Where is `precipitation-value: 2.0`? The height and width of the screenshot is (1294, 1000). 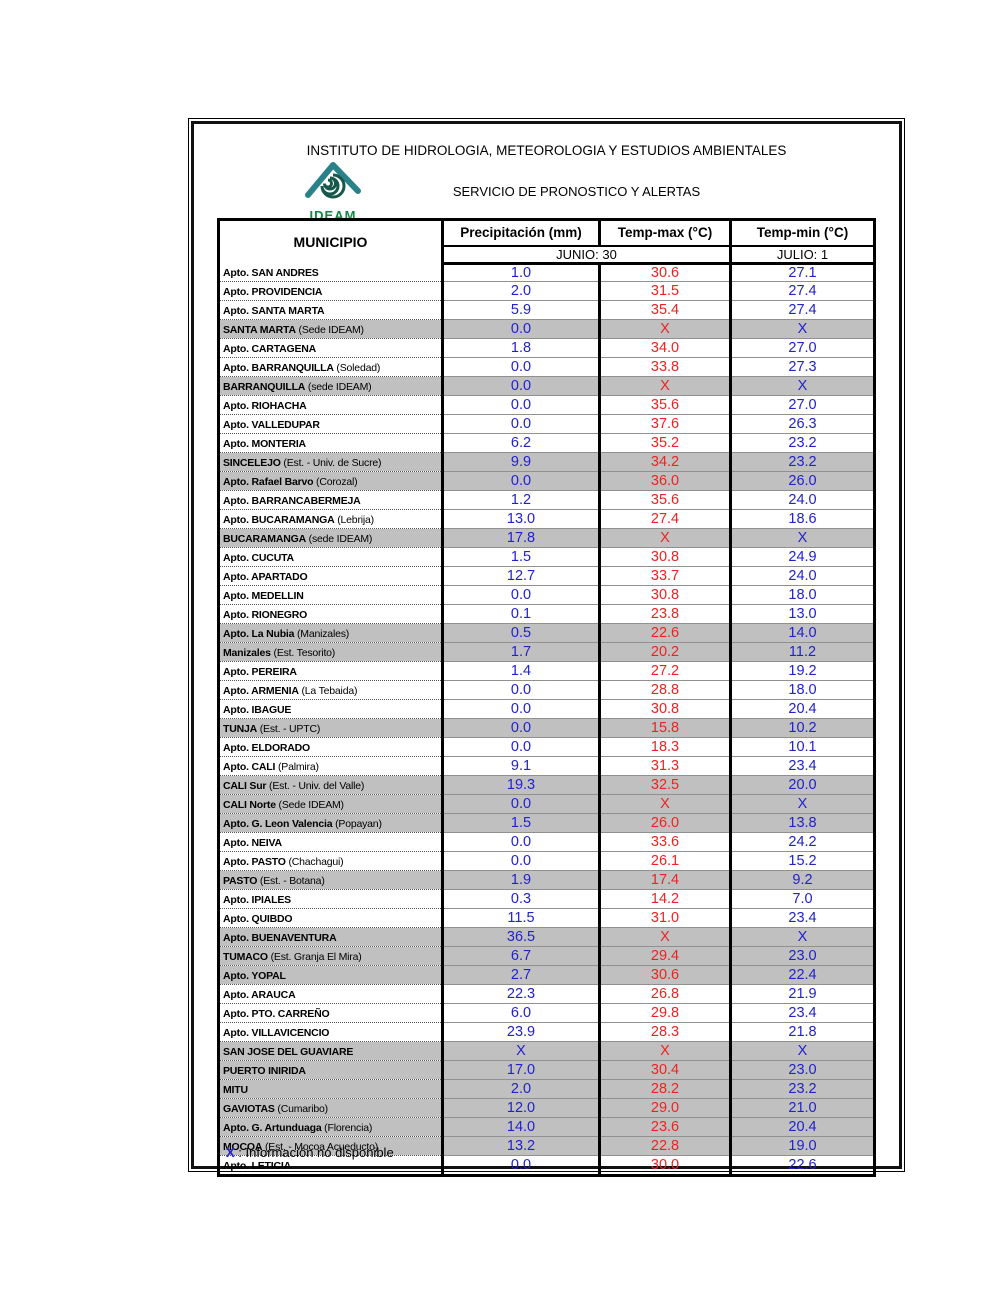
precipitation-value: 2.0 is located at coordinates (520, 1089).